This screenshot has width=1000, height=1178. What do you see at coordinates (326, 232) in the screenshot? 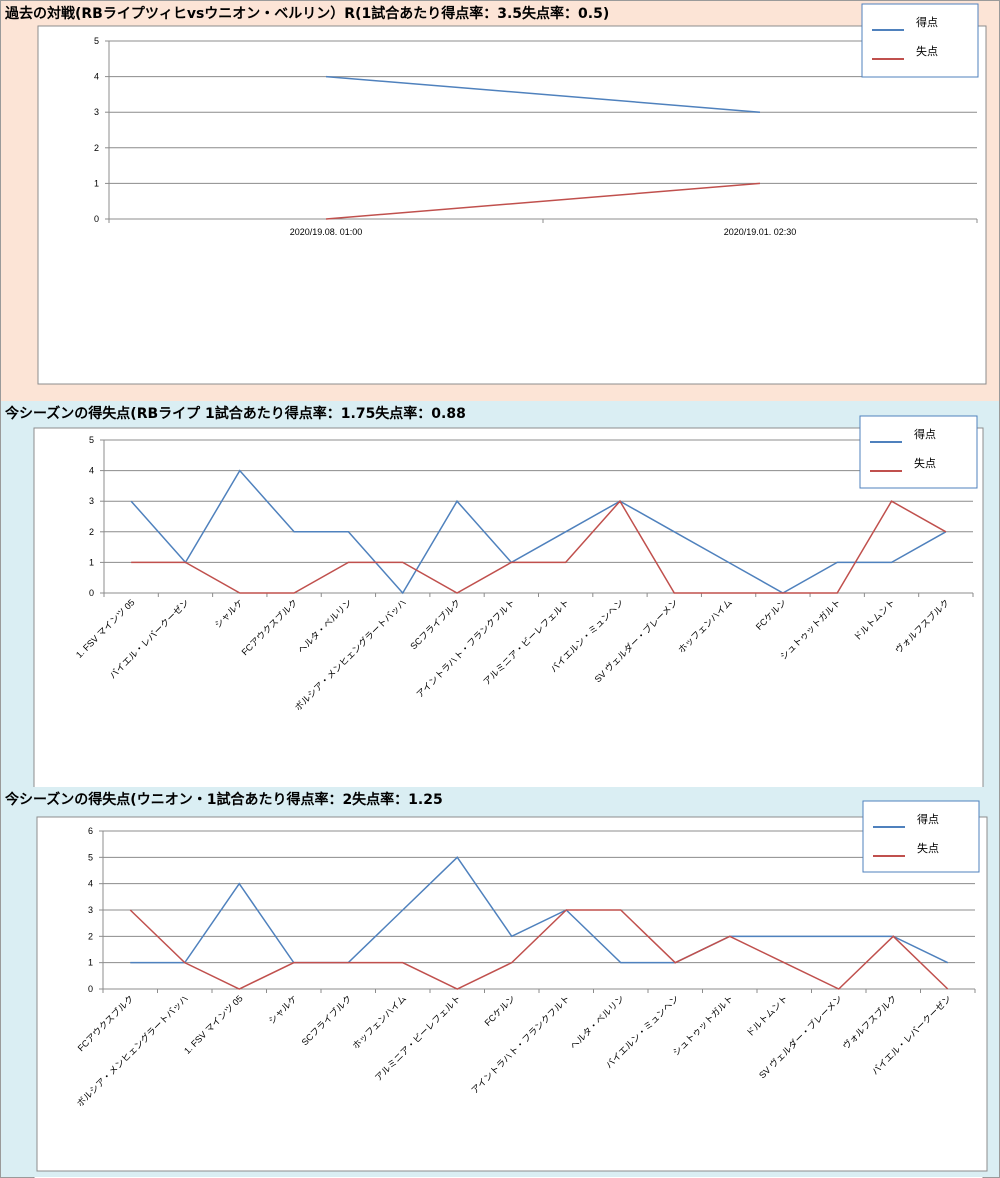
I see `x-tick-label: 2020/19.08. 01:00` at bounding box center [326, 232].